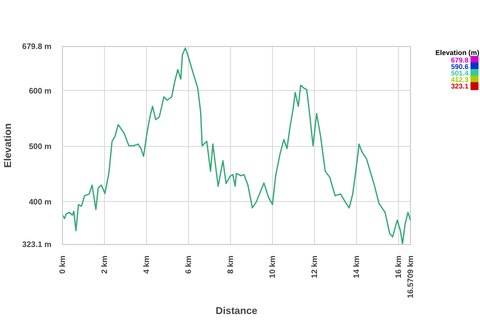 Image resolution: width=480 pixels, height=320 pixels. What do you see at coordinates (40, 91) in the screenshot?
I see `y-tick-label: 600 m` at bounding box center [40, 91].